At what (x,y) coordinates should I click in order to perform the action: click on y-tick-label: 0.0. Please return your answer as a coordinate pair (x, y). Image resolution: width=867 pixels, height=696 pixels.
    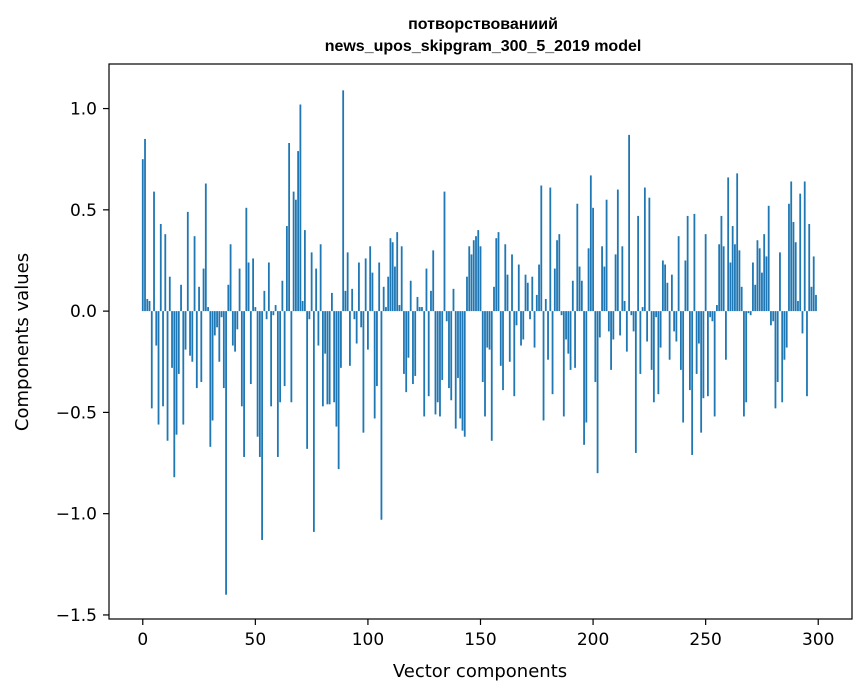
    Looking at the image, I should click on (83, 312).